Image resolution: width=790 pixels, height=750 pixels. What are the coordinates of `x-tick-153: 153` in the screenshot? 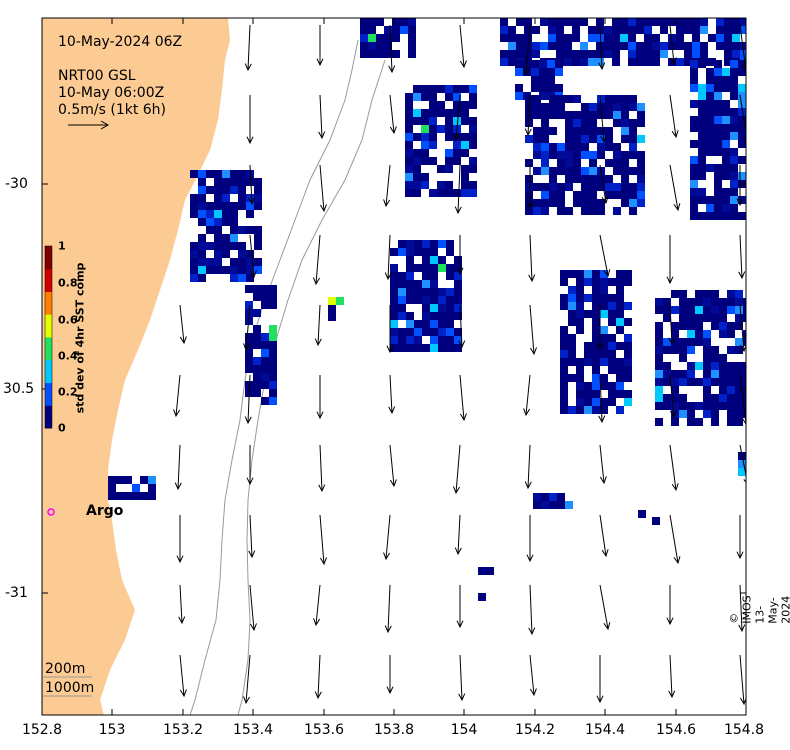 It's located at (112, 730).